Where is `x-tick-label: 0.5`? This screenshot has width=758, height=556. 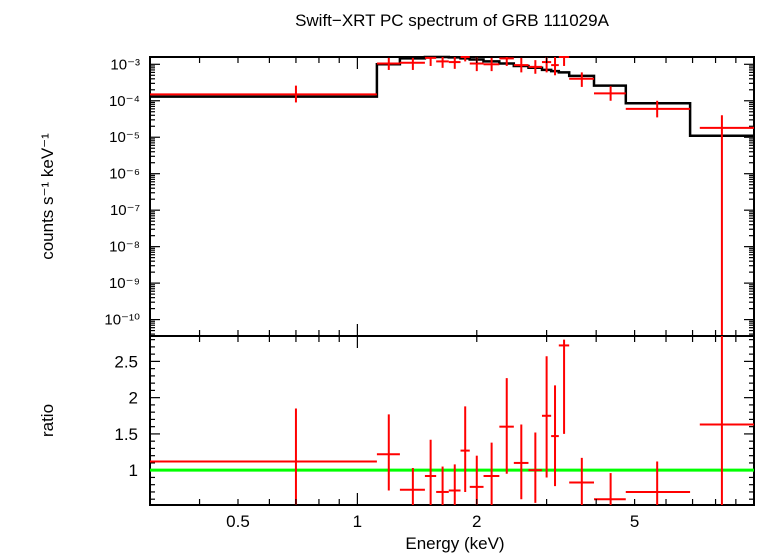
x-tick-label: 0.5 is located at coordinates (238, 521).